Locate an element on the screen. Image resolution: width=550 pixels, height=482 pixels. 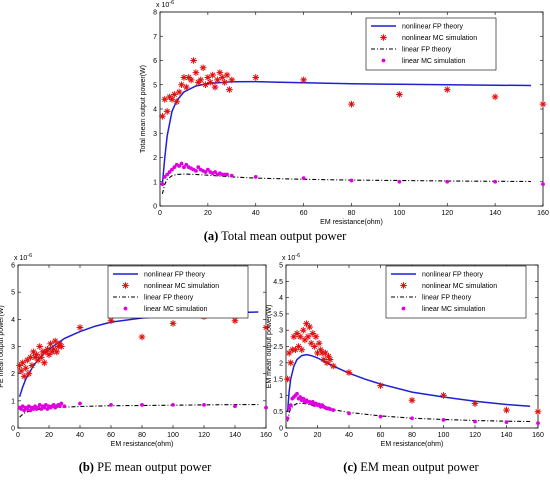
caption-b-letter: (b) is located at coordinates (86, 467).